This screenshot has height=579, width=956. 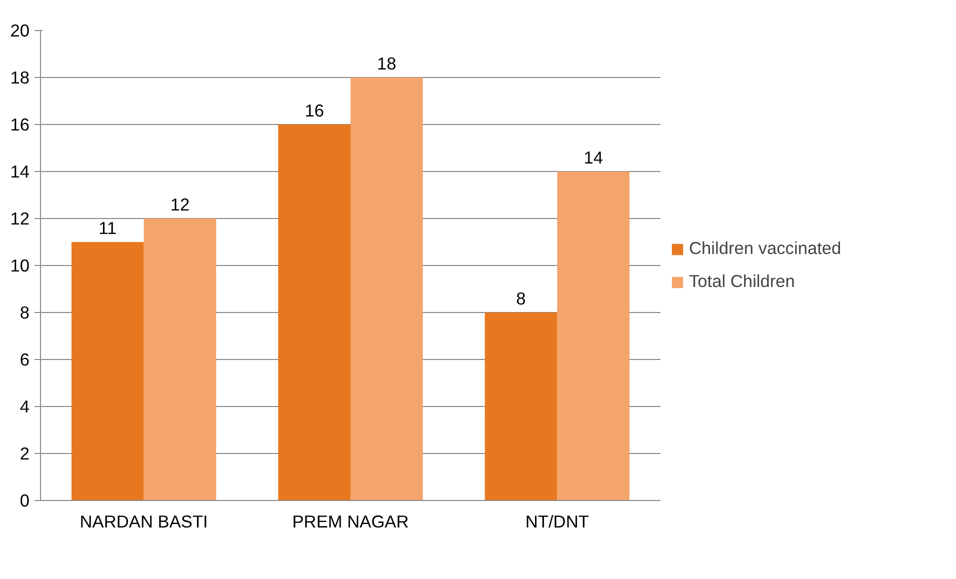 What do you see at coordinates (25, 312) in the screenshot?
I see `y-tick-label: 8` at bounding box center [25, 312].